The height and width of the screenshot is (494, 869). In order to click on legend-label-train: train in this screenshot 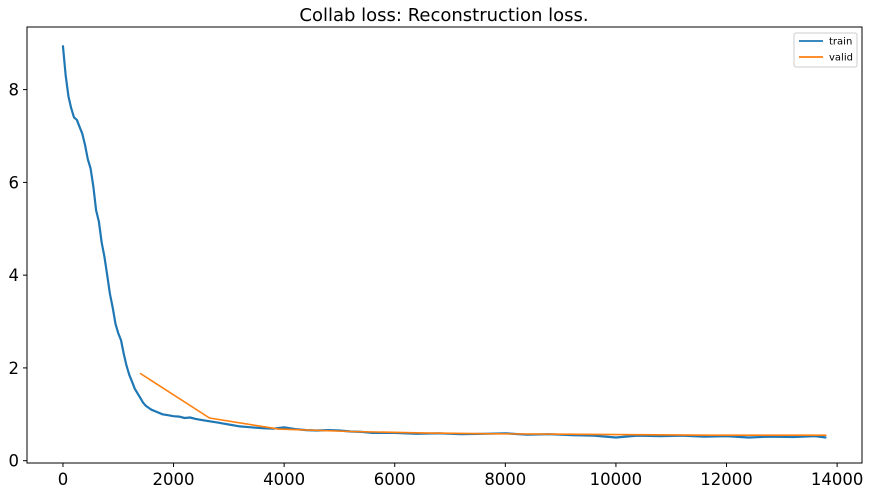, I will do `click(840, 42)`.